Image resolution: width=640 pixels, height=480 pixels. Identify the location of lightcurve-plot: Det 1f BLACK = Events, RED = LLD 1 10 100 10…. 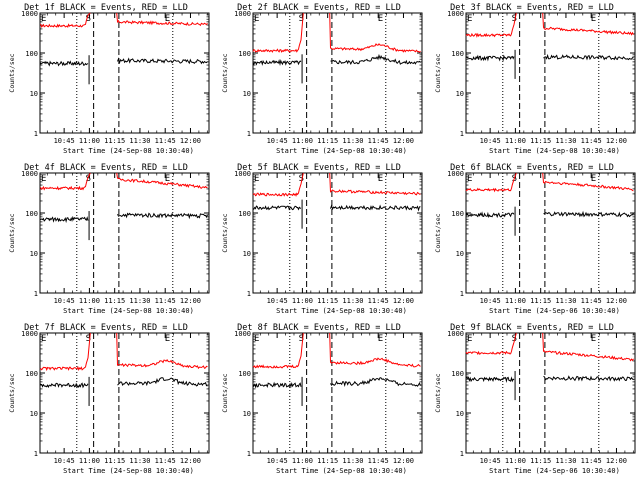
(109, 79).